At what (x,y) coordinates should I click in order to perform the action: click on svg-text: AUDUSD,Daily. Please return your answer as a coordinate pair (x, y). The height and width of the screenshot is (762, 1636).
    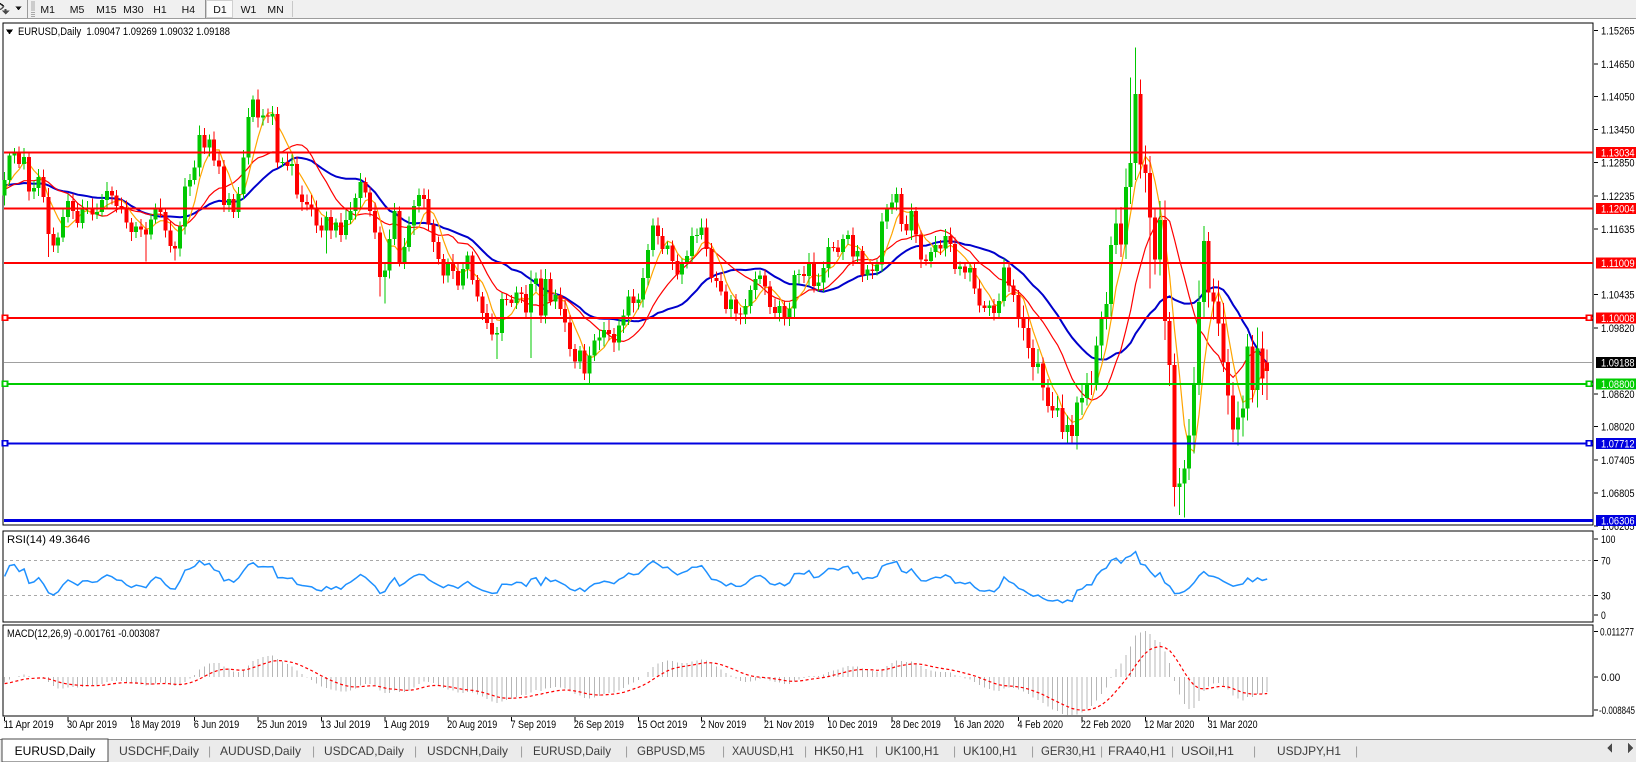
    Looking at the image, I should click on (260, 751).